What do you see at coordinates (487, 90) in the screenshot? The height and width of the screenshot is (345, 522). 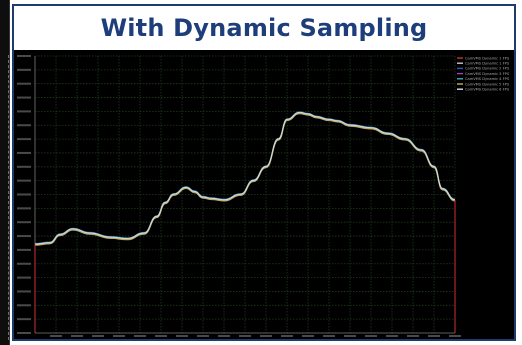 I see `legend-label: CamVMS Dynamic 6 FPS` at bounding box center [487, 90].